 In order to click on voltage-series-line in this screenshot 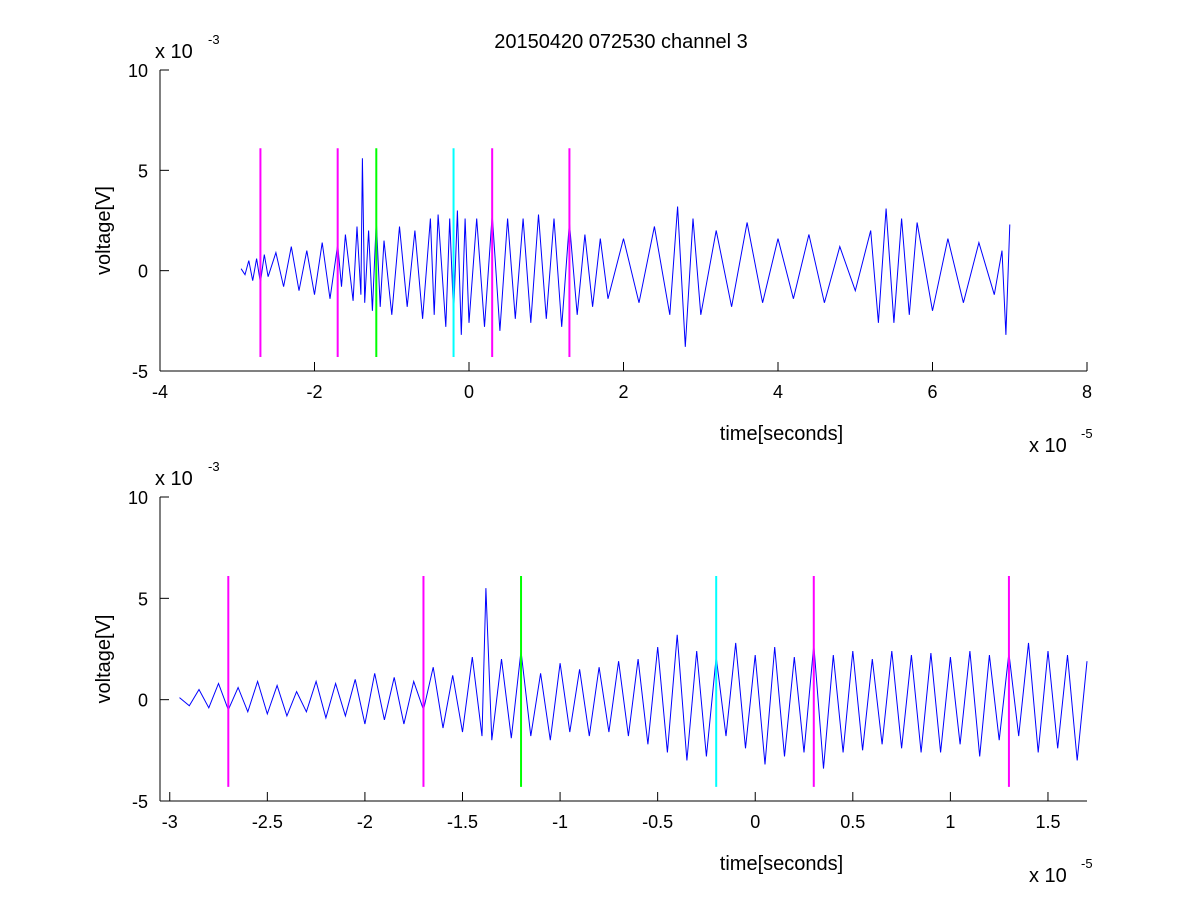, I will do `click(625, 252)`.